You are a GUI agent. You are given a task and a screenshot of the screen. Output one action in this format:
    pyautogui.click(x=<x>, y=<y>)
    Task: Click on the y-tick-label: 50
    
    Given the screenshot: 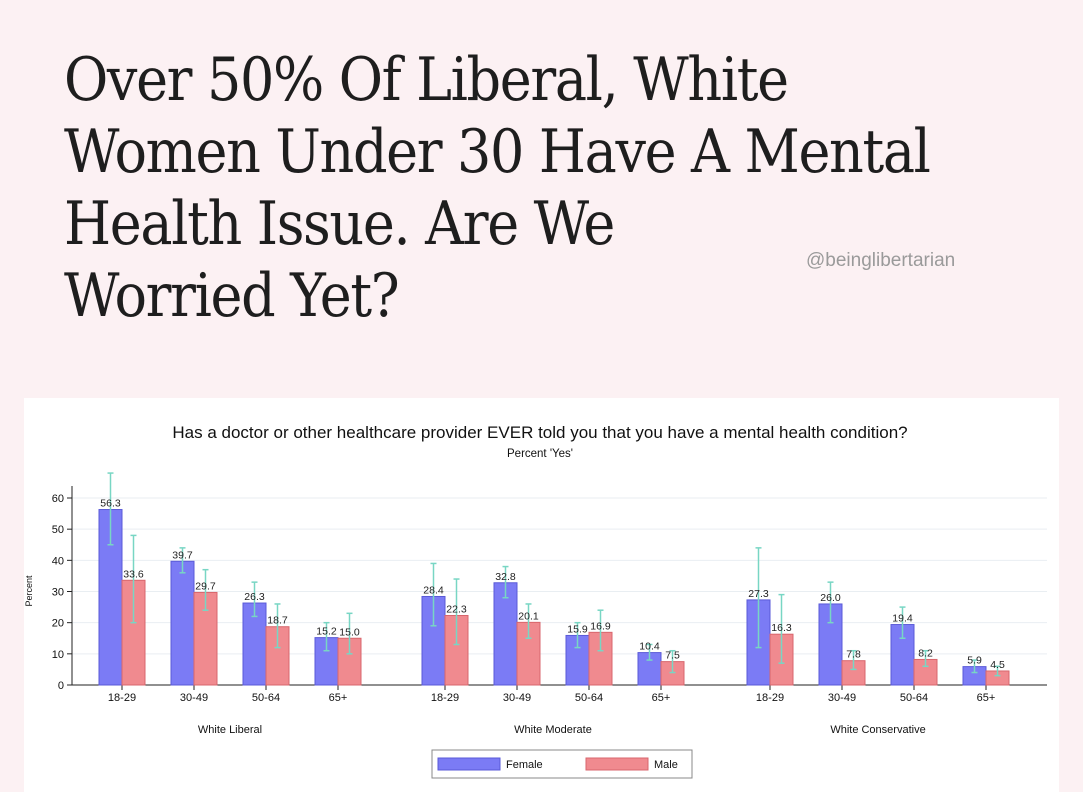 What is the action you would take?
    pyautogui.click(x=58, y=530)
    